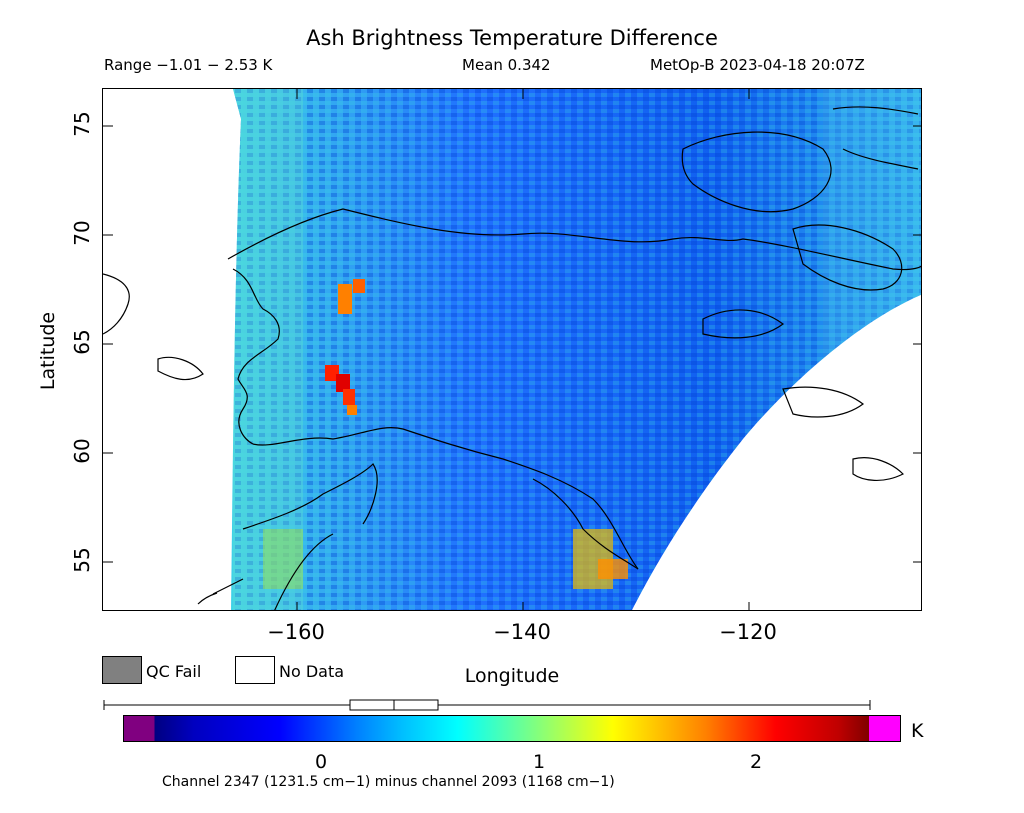  What do you see at coordinates (757, 65) in the screenshot?
I see `satellite-timestamp: MetOp-B 2023-04-18 20:07Z` at bounding box center [757, 65].